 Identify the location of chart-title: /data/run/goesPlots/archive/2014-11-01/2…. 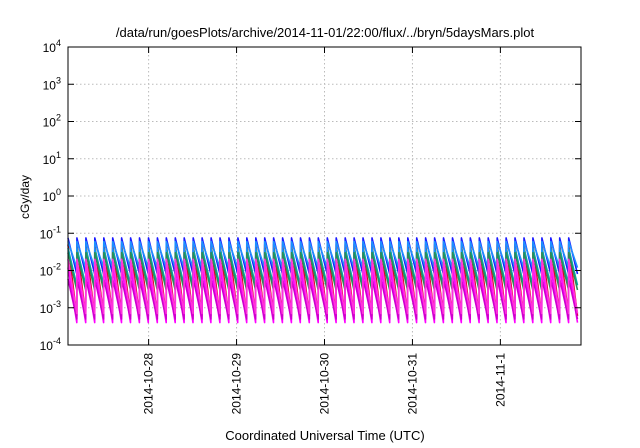
(325, 32).